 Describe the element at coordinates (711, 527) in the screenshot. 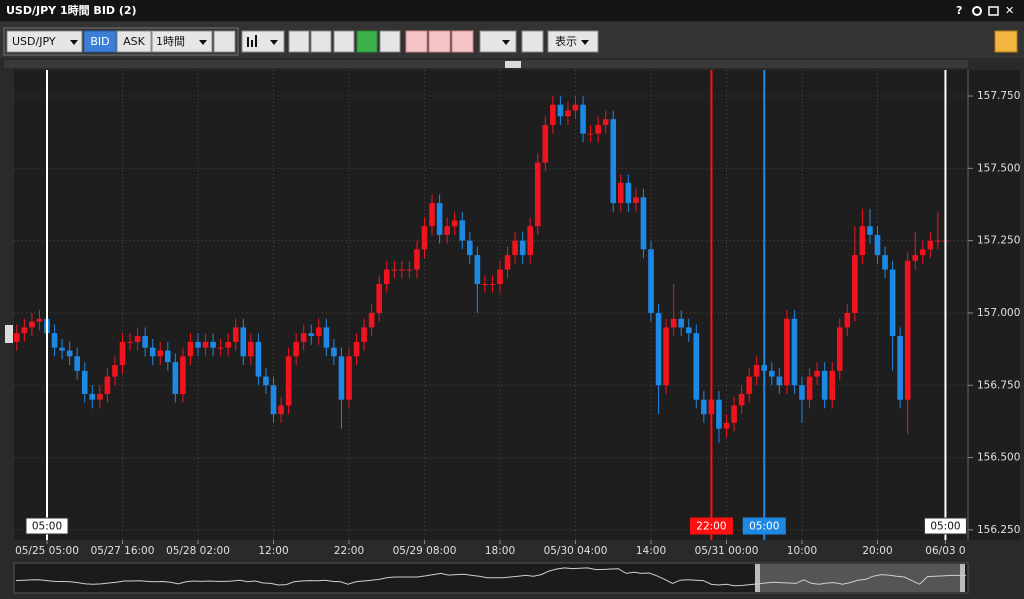

I see `time-marker-label: 22:00` at that location.